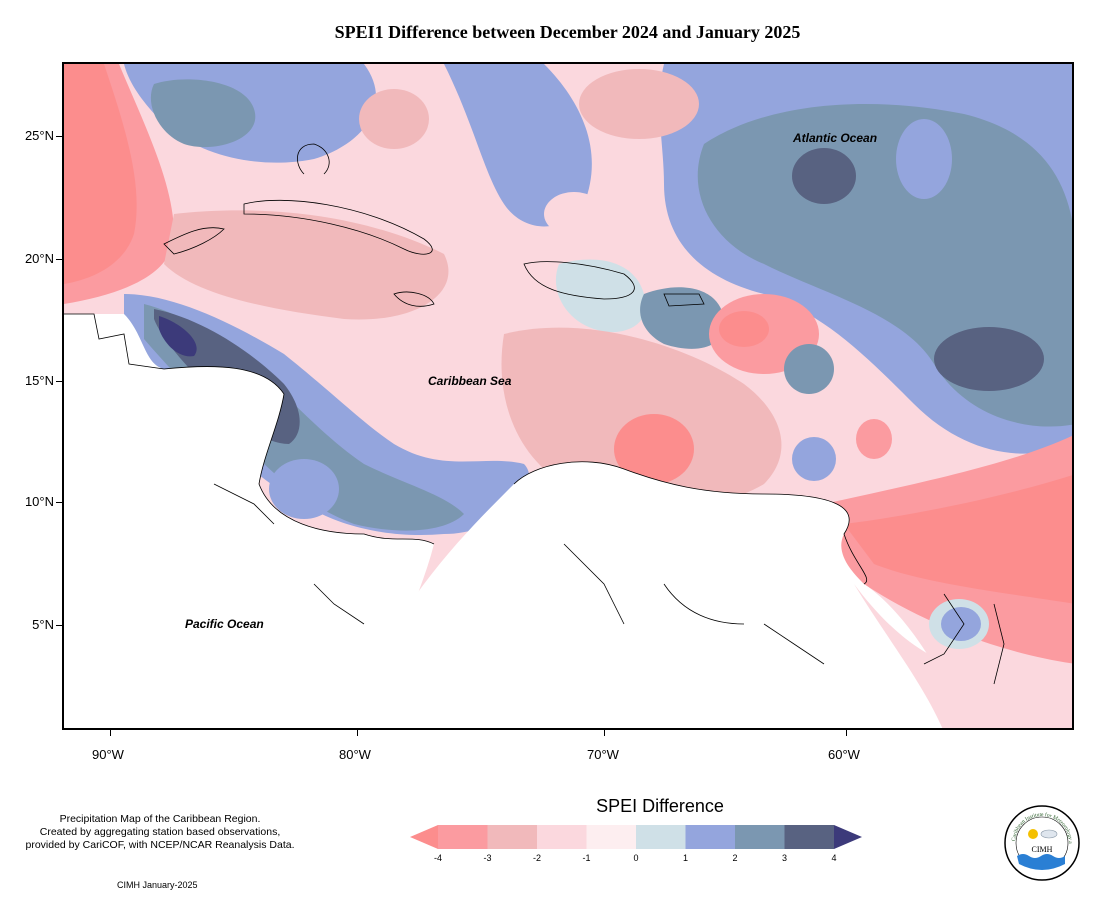  Describe the element at coordinates (536, 858) in the screenshot. I see `legend-tick-label: -2` at that location.